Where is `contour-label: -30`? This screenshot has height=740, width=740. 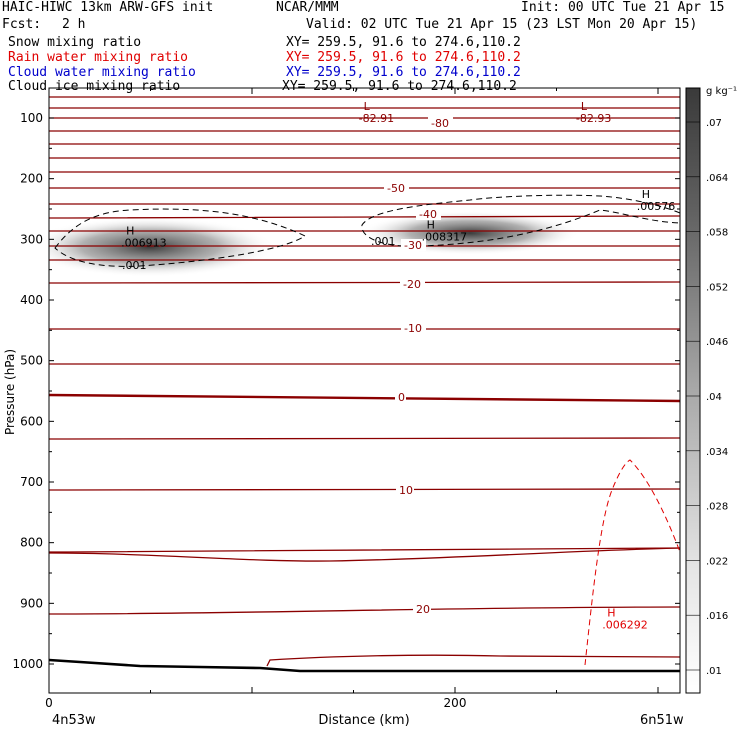
contour-label: -30 is located at coordinates (413, 245).